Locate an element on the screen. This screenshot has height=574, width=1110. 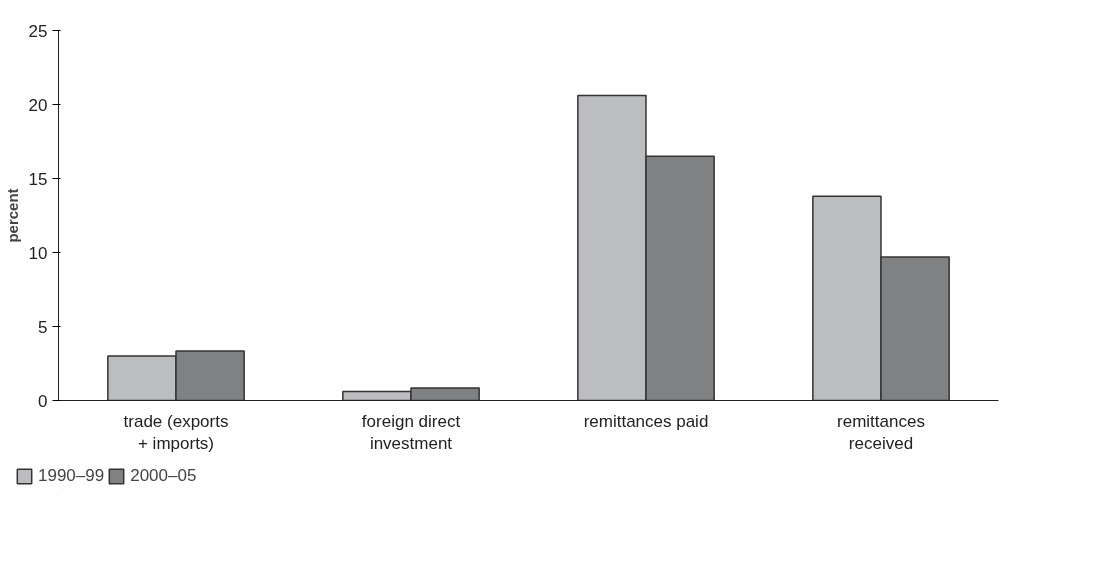
x-tick-label: trade (exports + imports) is located at coordinates (176, 432).